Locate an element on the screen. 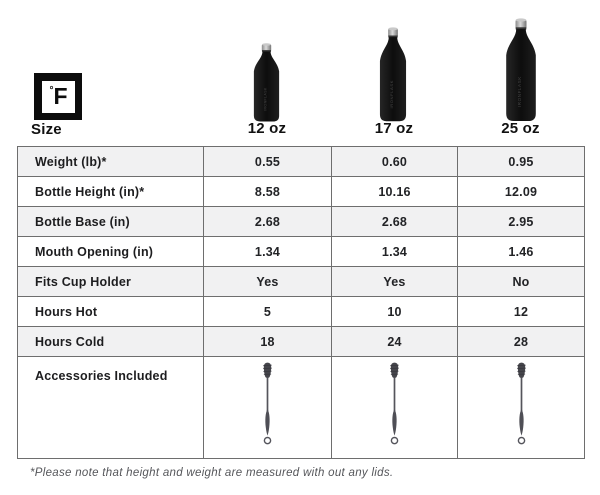  value-cell: 12 is located at coordinates (521, 311).